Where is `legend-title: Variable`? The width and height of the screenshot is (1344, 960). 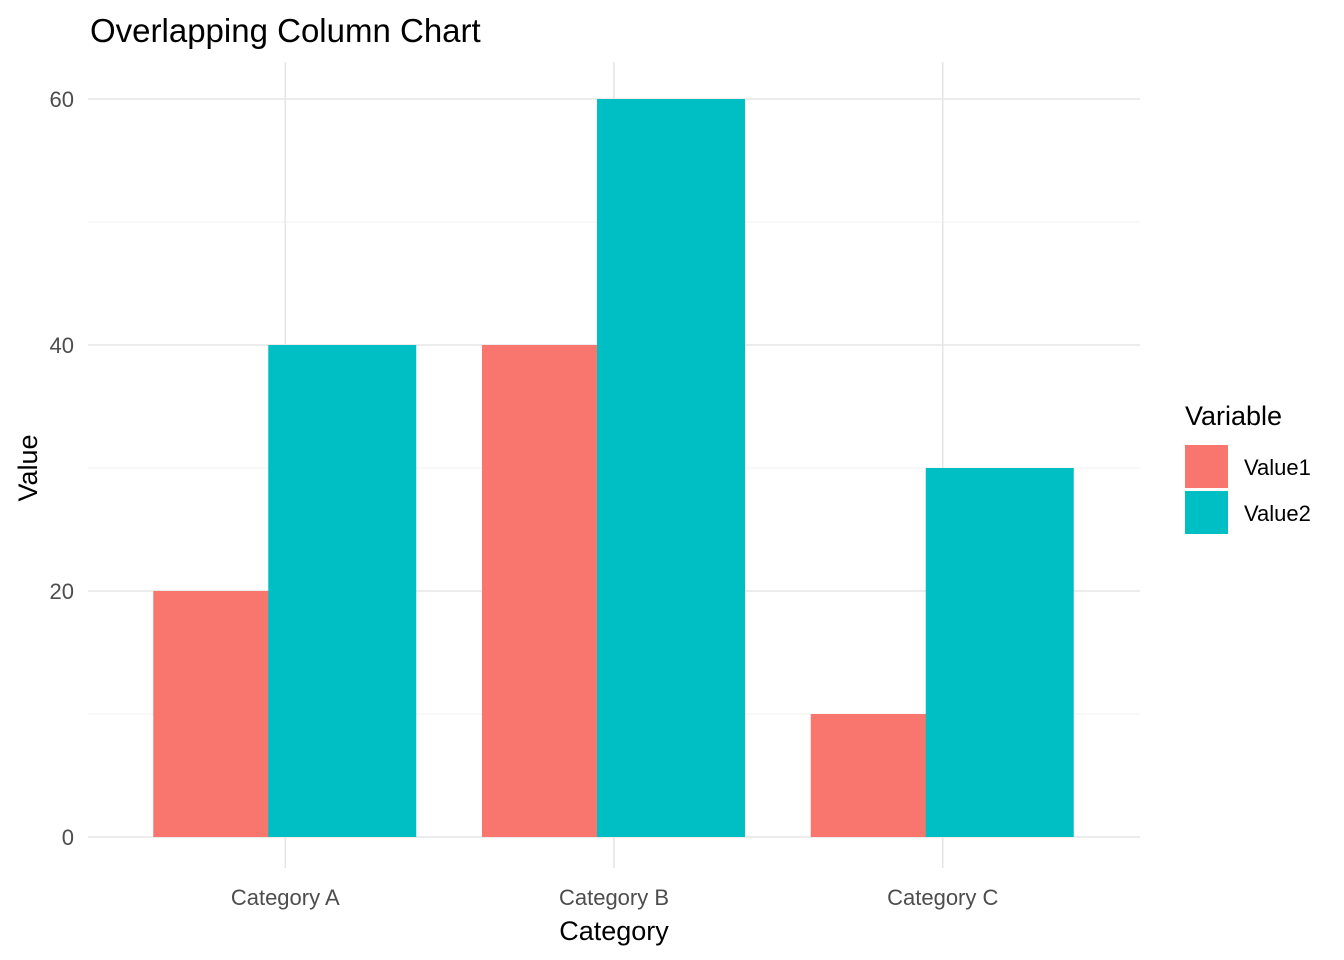
legend-title: Variable is located at coordinates (1233, 416).